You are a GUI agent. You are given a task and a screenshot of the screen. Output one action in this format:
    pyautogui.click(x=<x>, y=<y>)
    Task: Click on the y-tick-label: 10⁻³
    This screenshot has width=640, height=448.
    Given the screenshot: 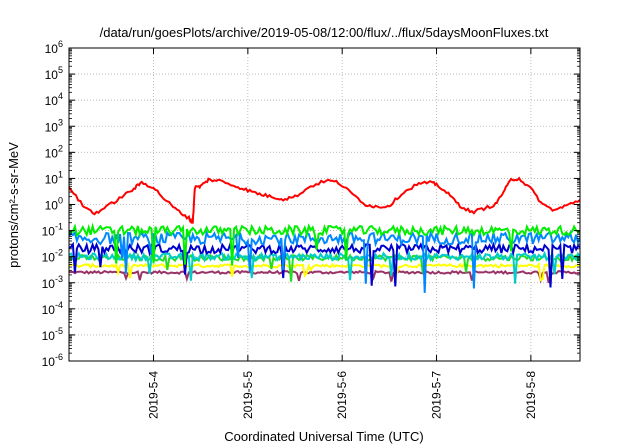 What is the action you would take?
    pyautogui.click(x=52, y=282)
    